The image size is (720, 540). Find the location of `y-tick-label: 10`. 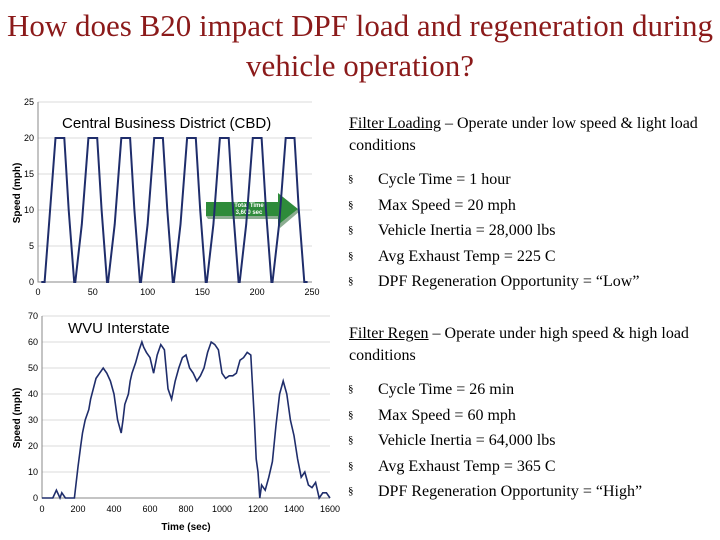

y-tick-label: 10 is located at coordinates (29, 210).